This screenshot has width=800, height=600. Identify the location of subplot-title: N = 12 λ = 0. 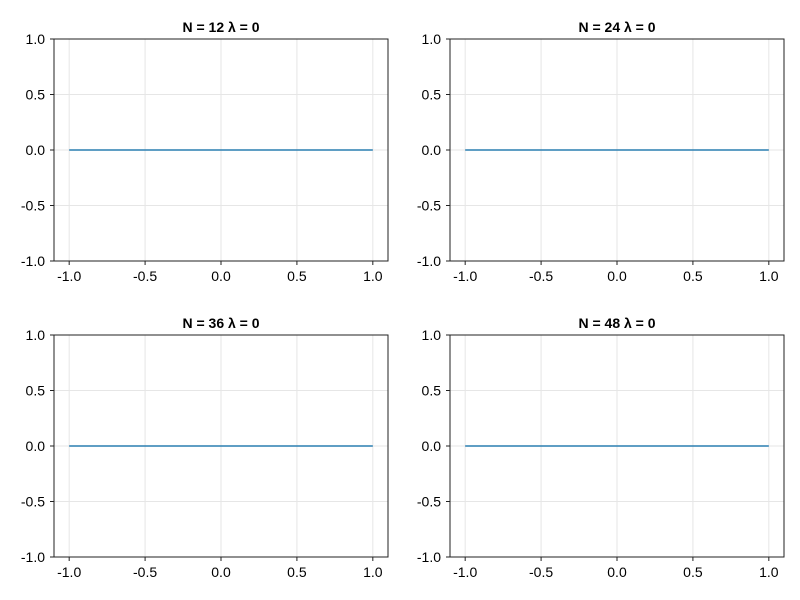
(220, 27).